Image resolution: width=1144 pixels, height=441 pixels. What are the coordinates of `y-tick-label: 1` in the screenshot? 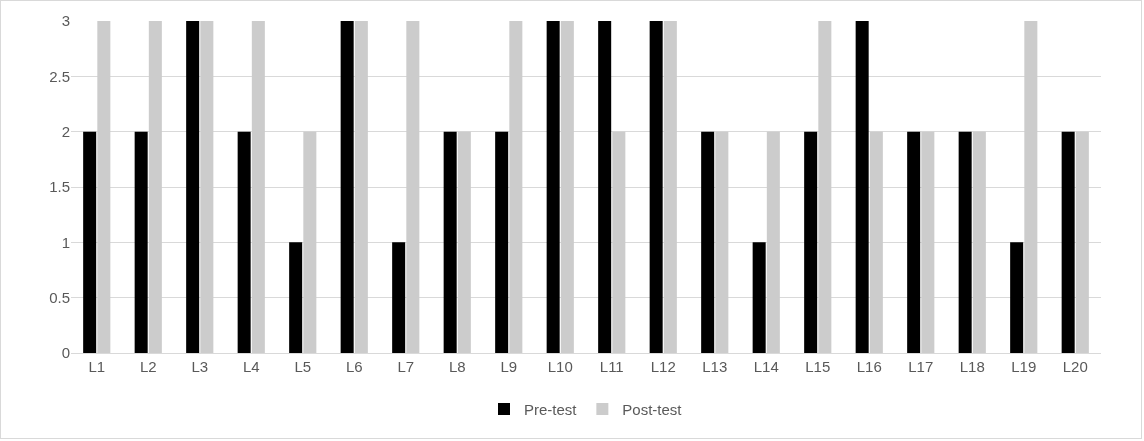 It's located at (65, 242).